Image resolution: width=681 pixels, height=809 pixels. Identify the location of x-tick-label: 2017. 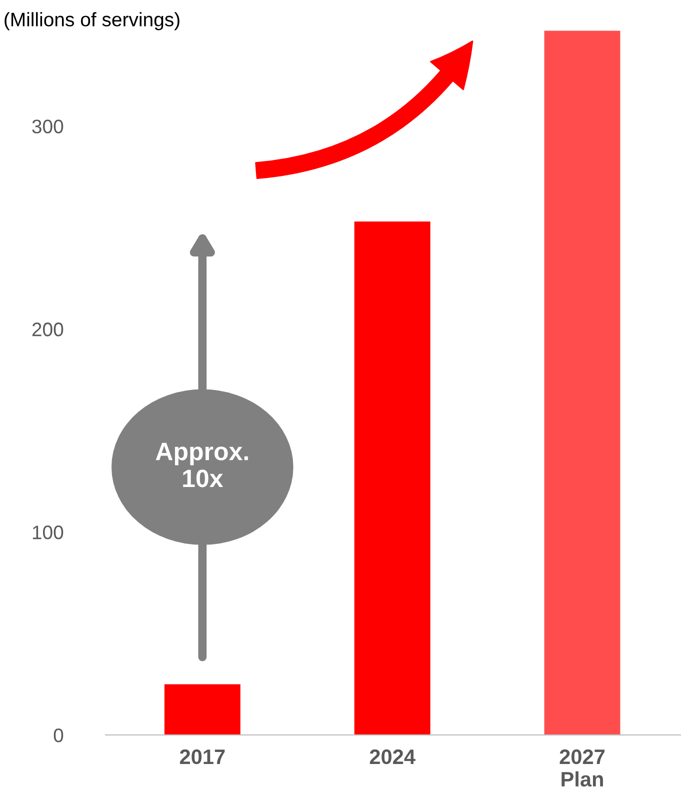
(202, 756).